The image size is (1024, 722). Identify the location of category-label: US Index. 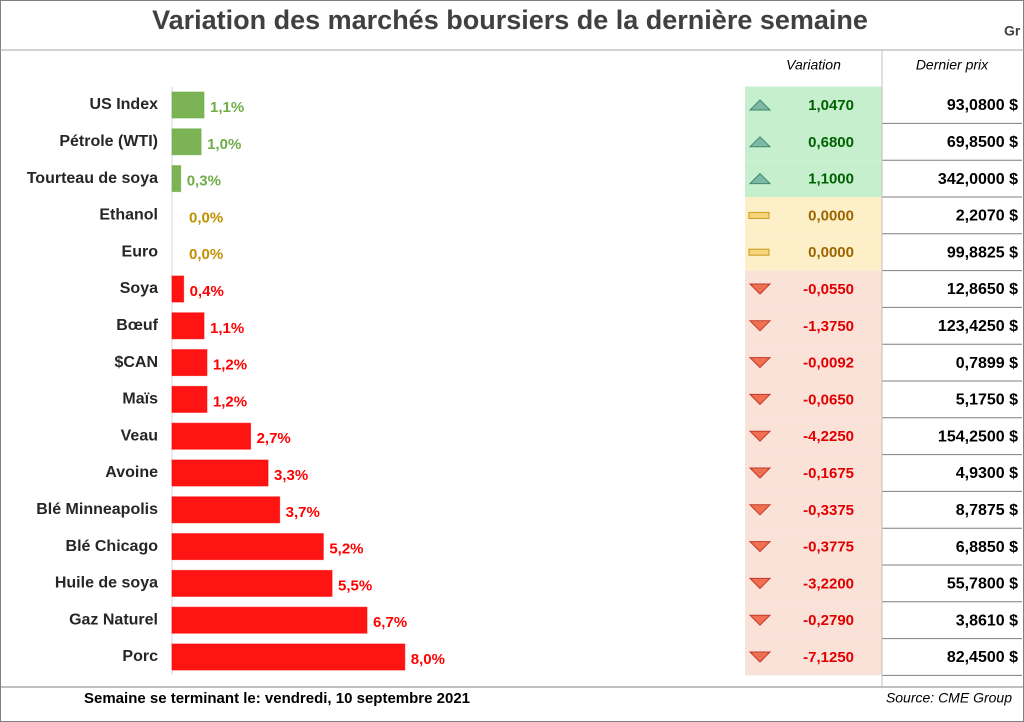
(124, 104).